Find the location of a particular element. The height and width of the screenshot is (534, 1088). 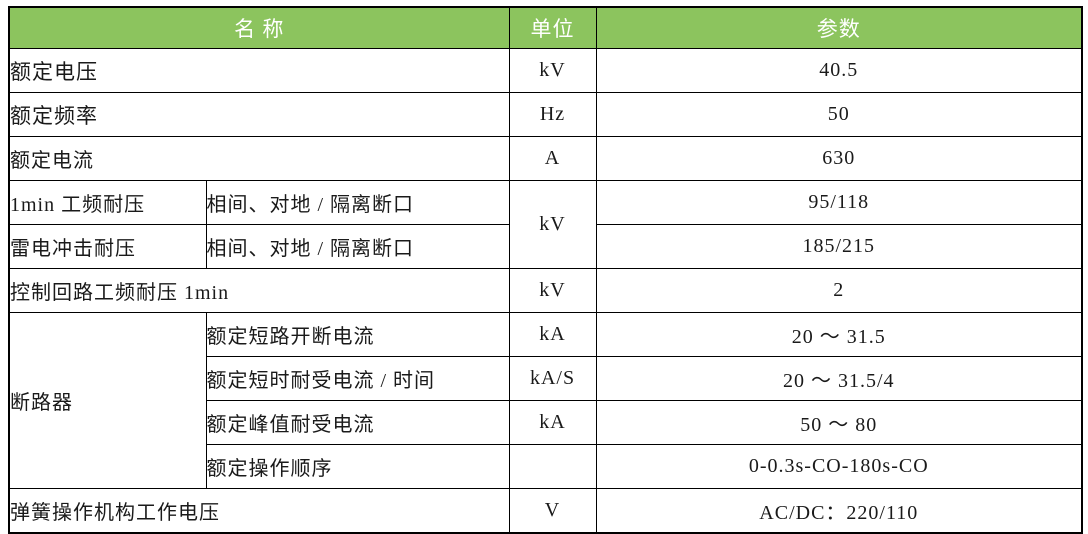

header-name: 名 称 is located at coordinates (259, 27).